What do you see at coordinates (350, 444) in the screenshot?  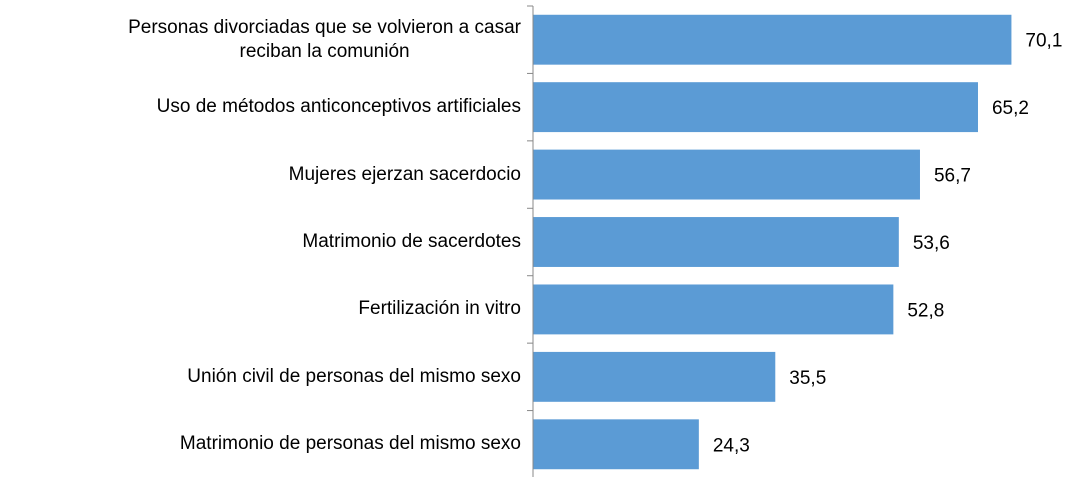 I see `category-label: Matrimonio de personas del mismo sexo` at bounding box center [350, 444].